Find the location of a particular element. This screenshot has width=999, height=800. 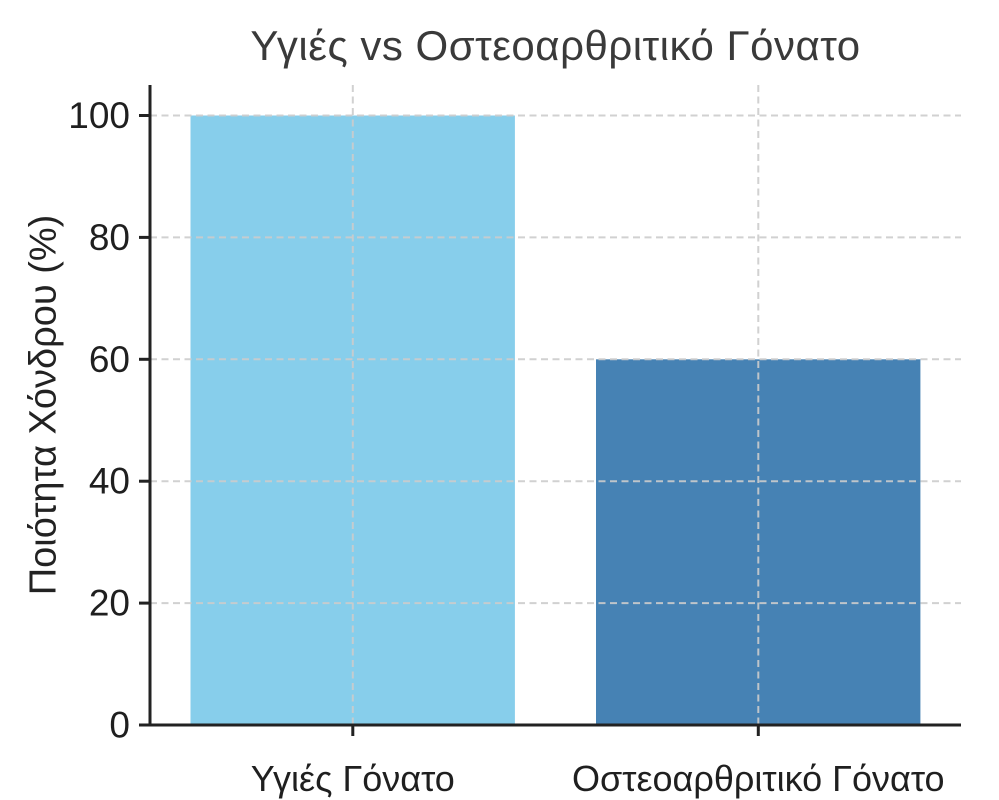

y-tick-label-40: 40 is located at coordinates (109, 481).